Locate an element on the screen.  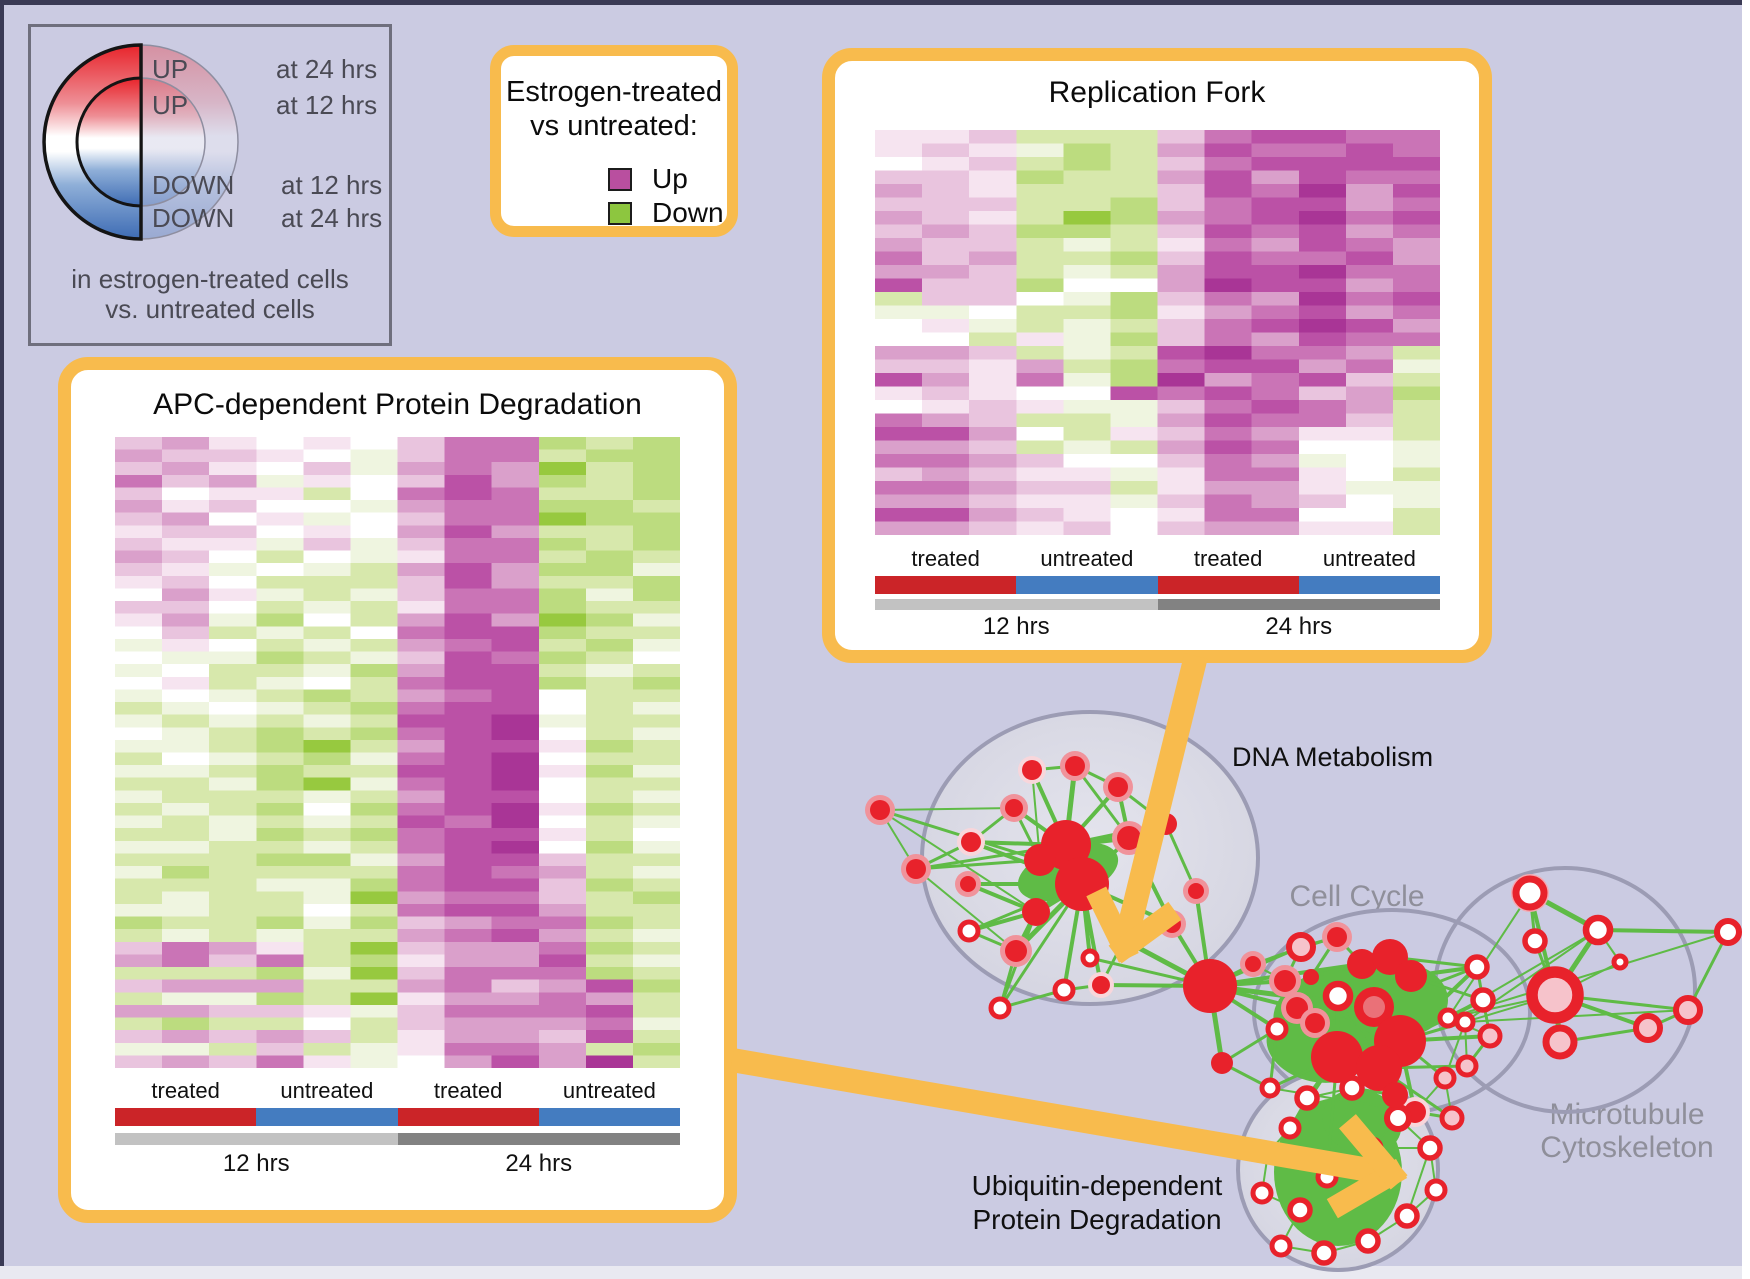
legend-word-up24: UP is located at coordinates (170, 69).